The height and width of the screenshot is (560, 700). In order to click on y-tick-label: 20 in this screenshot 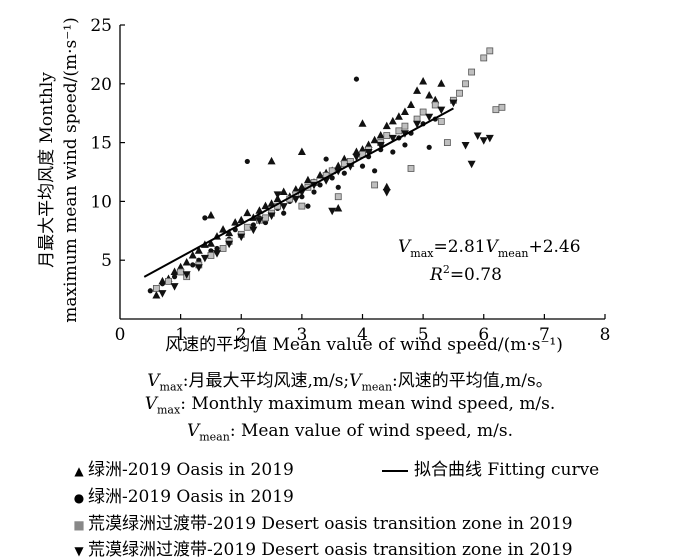, I will do `click(101, 85)`.